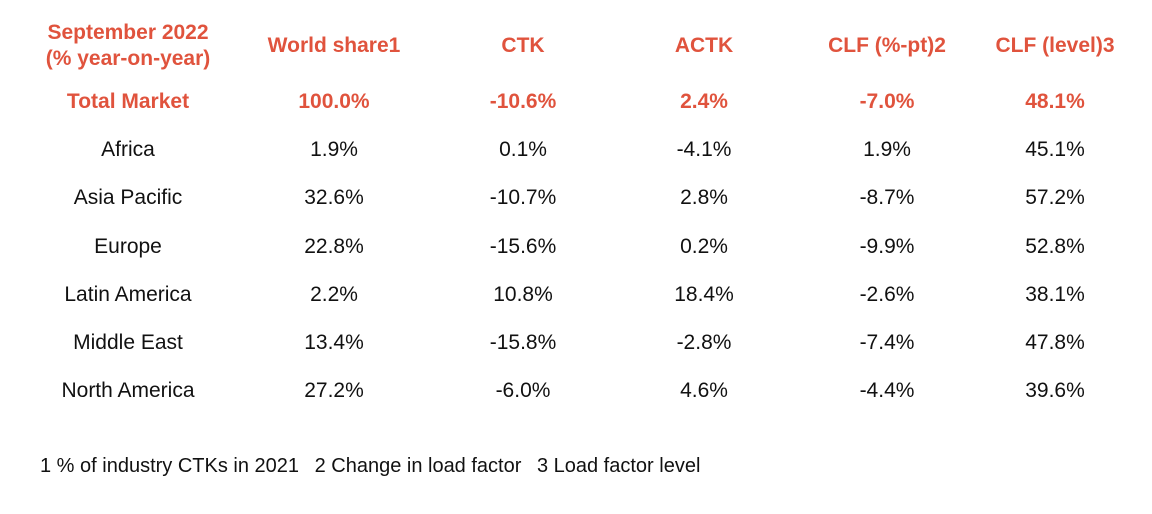 The height and width of the screenshot is (514, 1152). What do you see at coordinates (1055, 102) in the screenshot?
I see `cell-clf-level: 48.1%` at bounding box center [1055, 102].